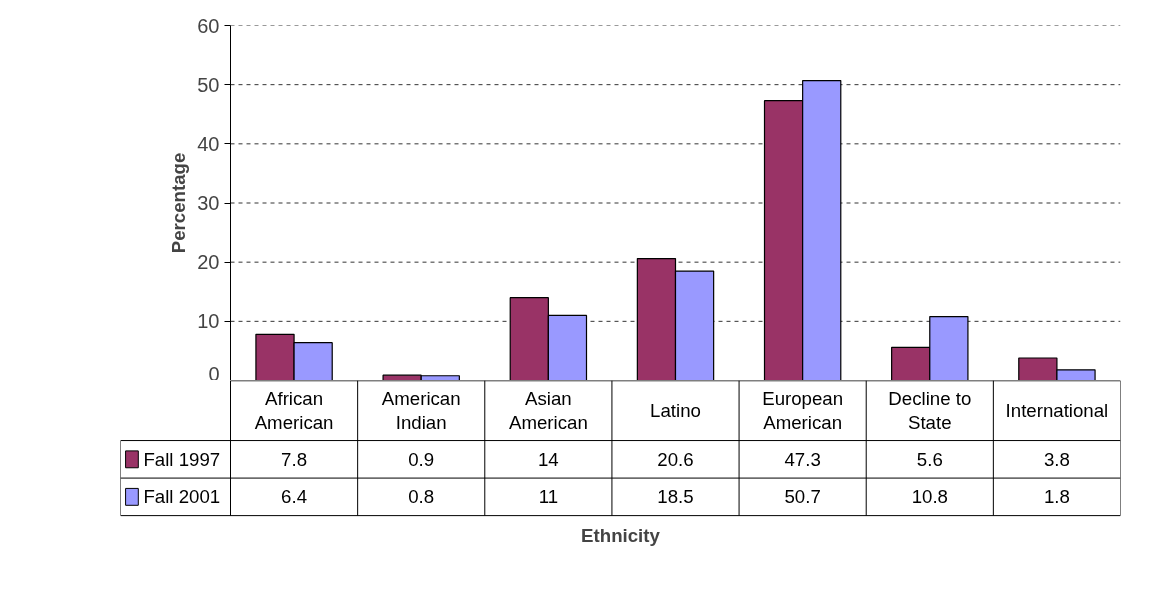 This screenshot has height=604, width=1174. I want to click on data-label: 10.8, so click(929, 497).